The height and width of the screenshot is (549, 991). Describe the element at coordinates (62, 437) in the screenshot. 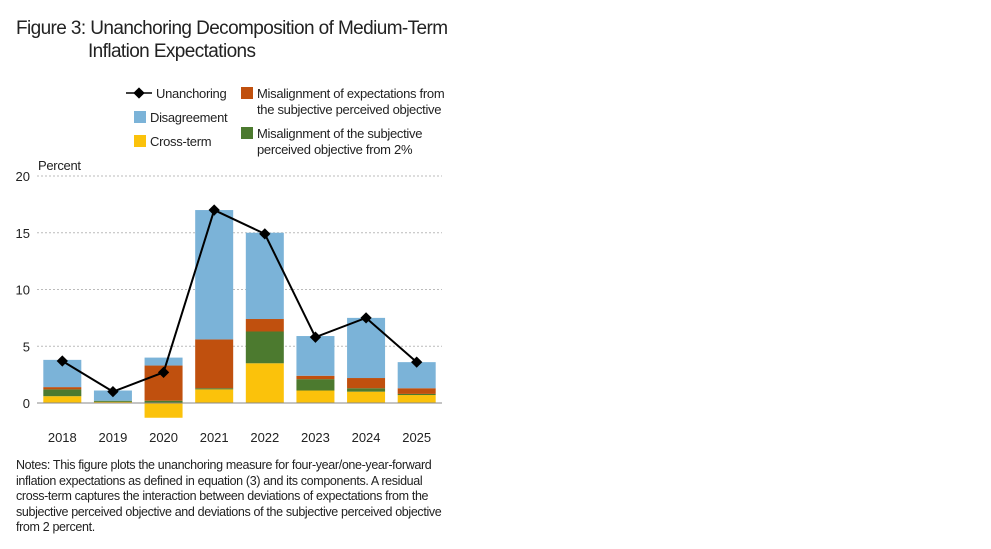

I see `x-tick-label: 2018` at that location.